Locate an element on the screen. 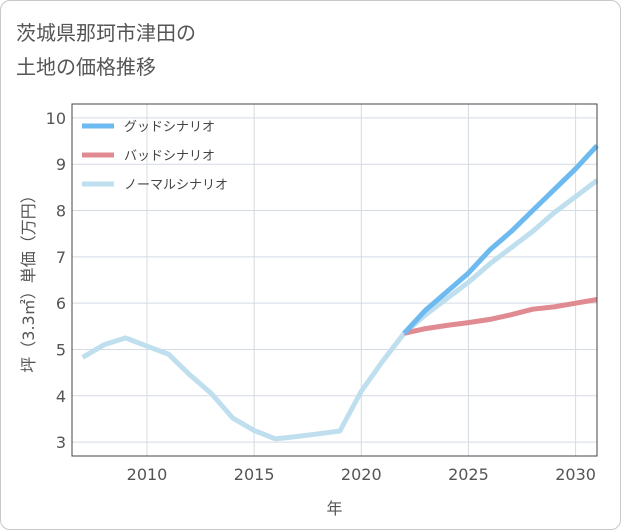  chart-title-line2: 土地の価格推移 is located at coordinates (86, 67).